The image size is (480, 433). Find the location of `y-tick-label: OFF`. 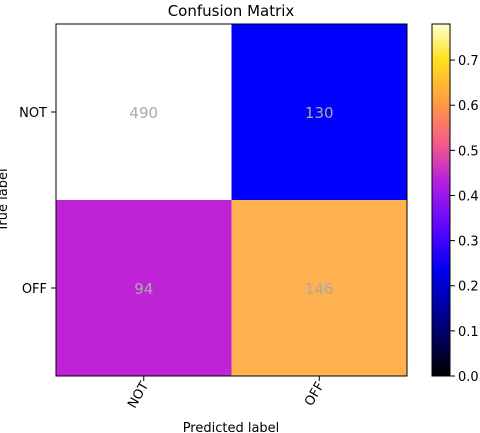

y-tick-label: OFF is located at coordinates (34, 289).